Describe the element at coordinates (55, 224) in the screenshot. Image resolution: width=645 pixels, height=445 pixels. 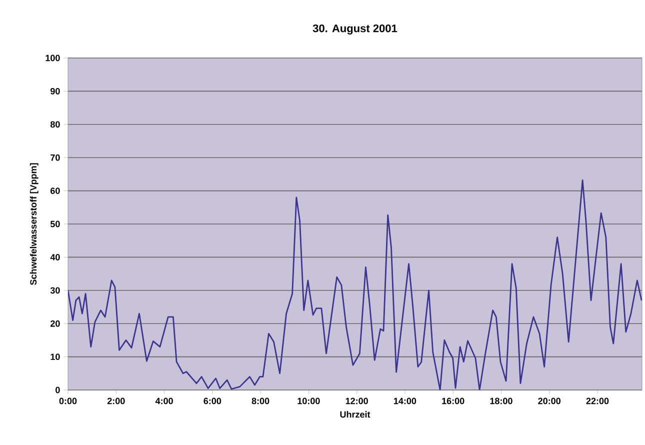
I see `y-tick-label: 50` at that location.